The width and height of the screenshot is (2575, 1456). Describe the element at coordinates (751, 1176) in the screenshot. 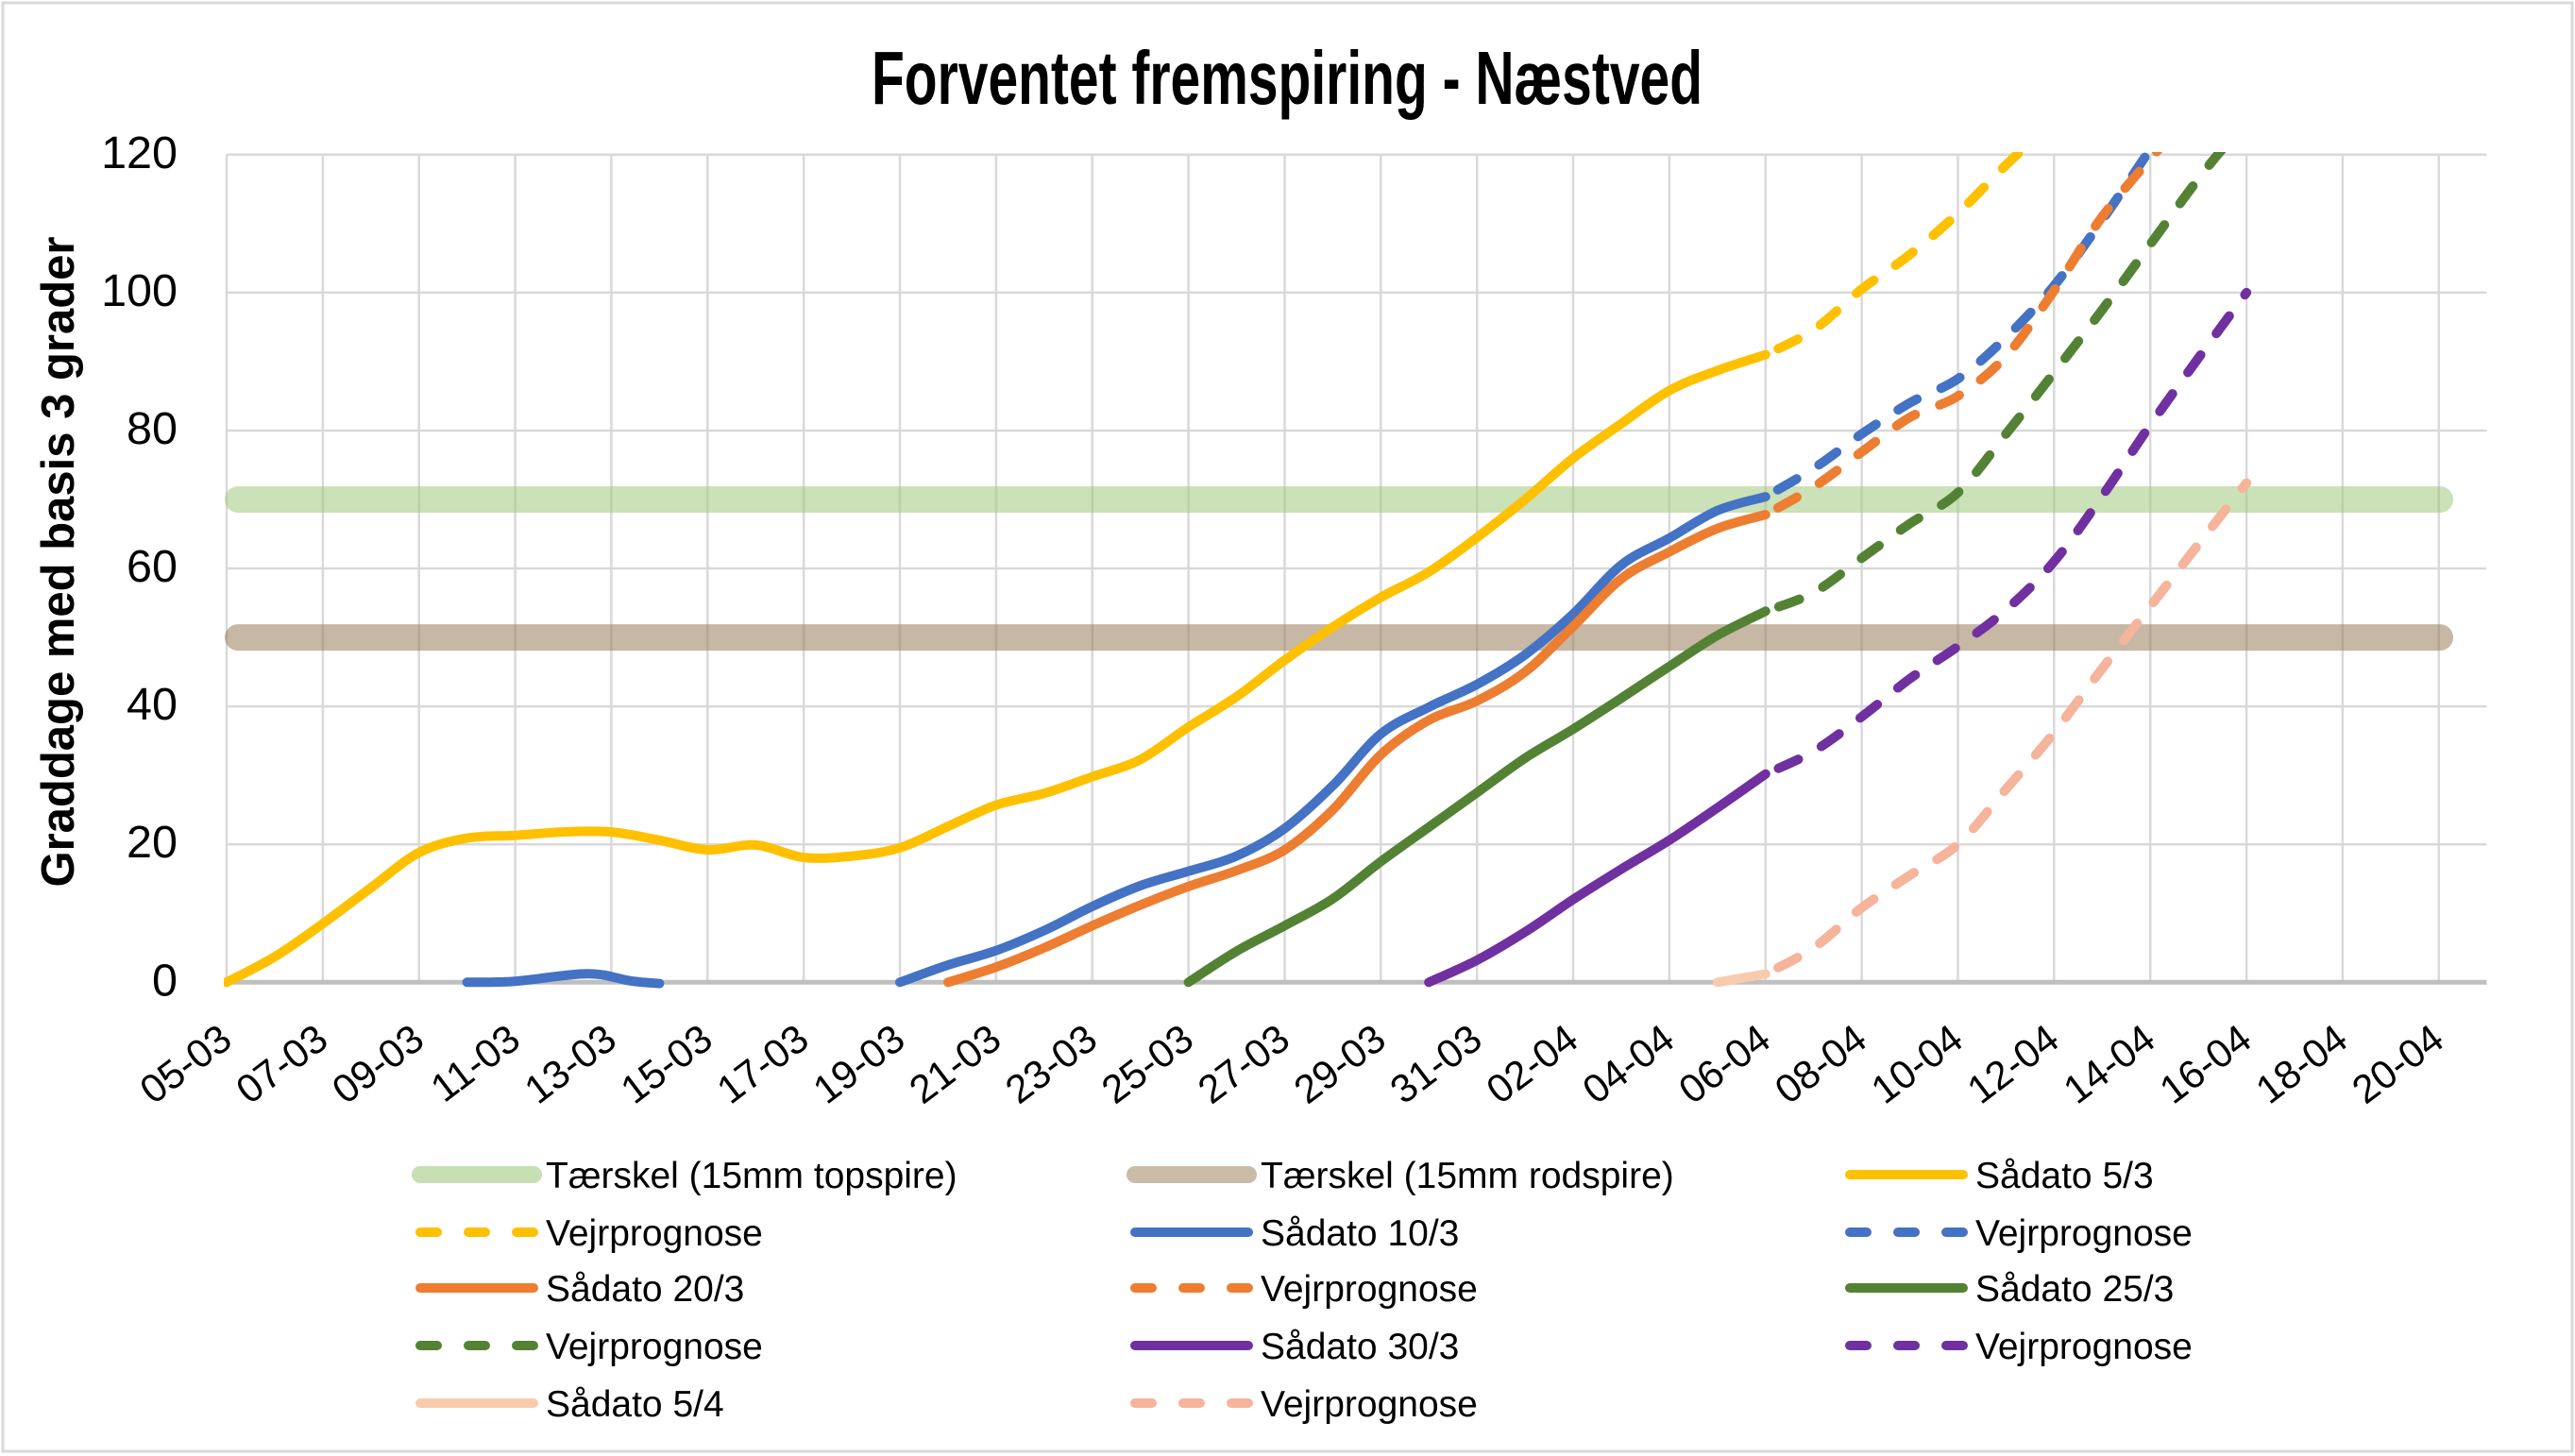

I see `svg-text: Tærskel (15mm topspire)` at that location.